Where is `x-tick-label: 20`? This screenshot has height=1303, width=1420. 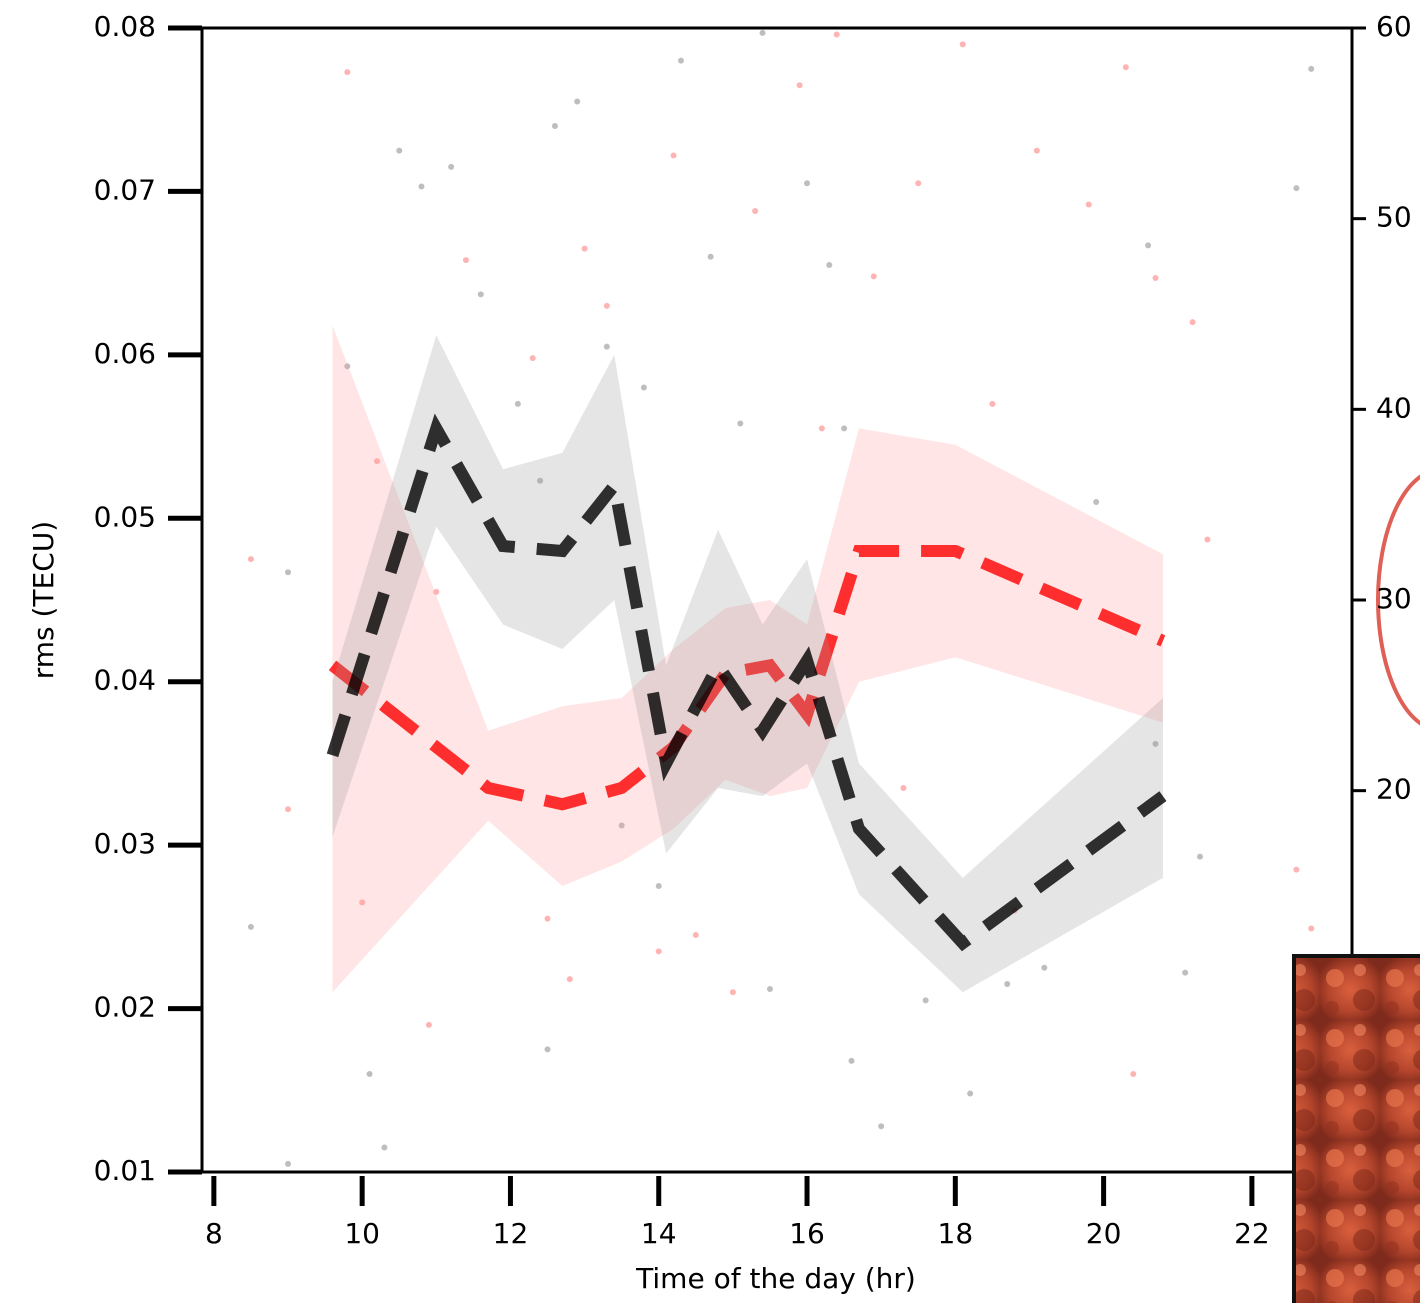
x-tick-label: 20 is located at coordinates (1104, 1233).